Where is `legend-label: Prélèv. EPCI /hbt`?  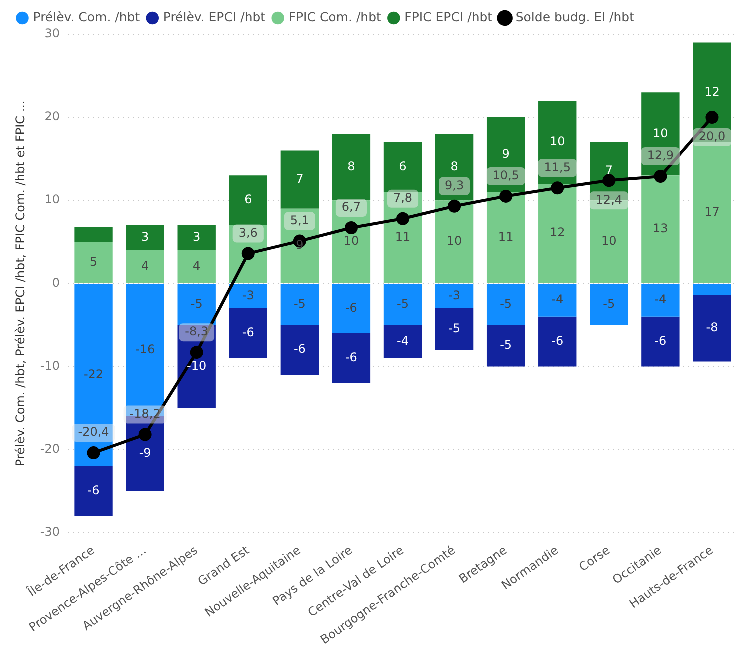 legend-label: Prélèv. EPCI /hbt is located at coordinates (214, 17).